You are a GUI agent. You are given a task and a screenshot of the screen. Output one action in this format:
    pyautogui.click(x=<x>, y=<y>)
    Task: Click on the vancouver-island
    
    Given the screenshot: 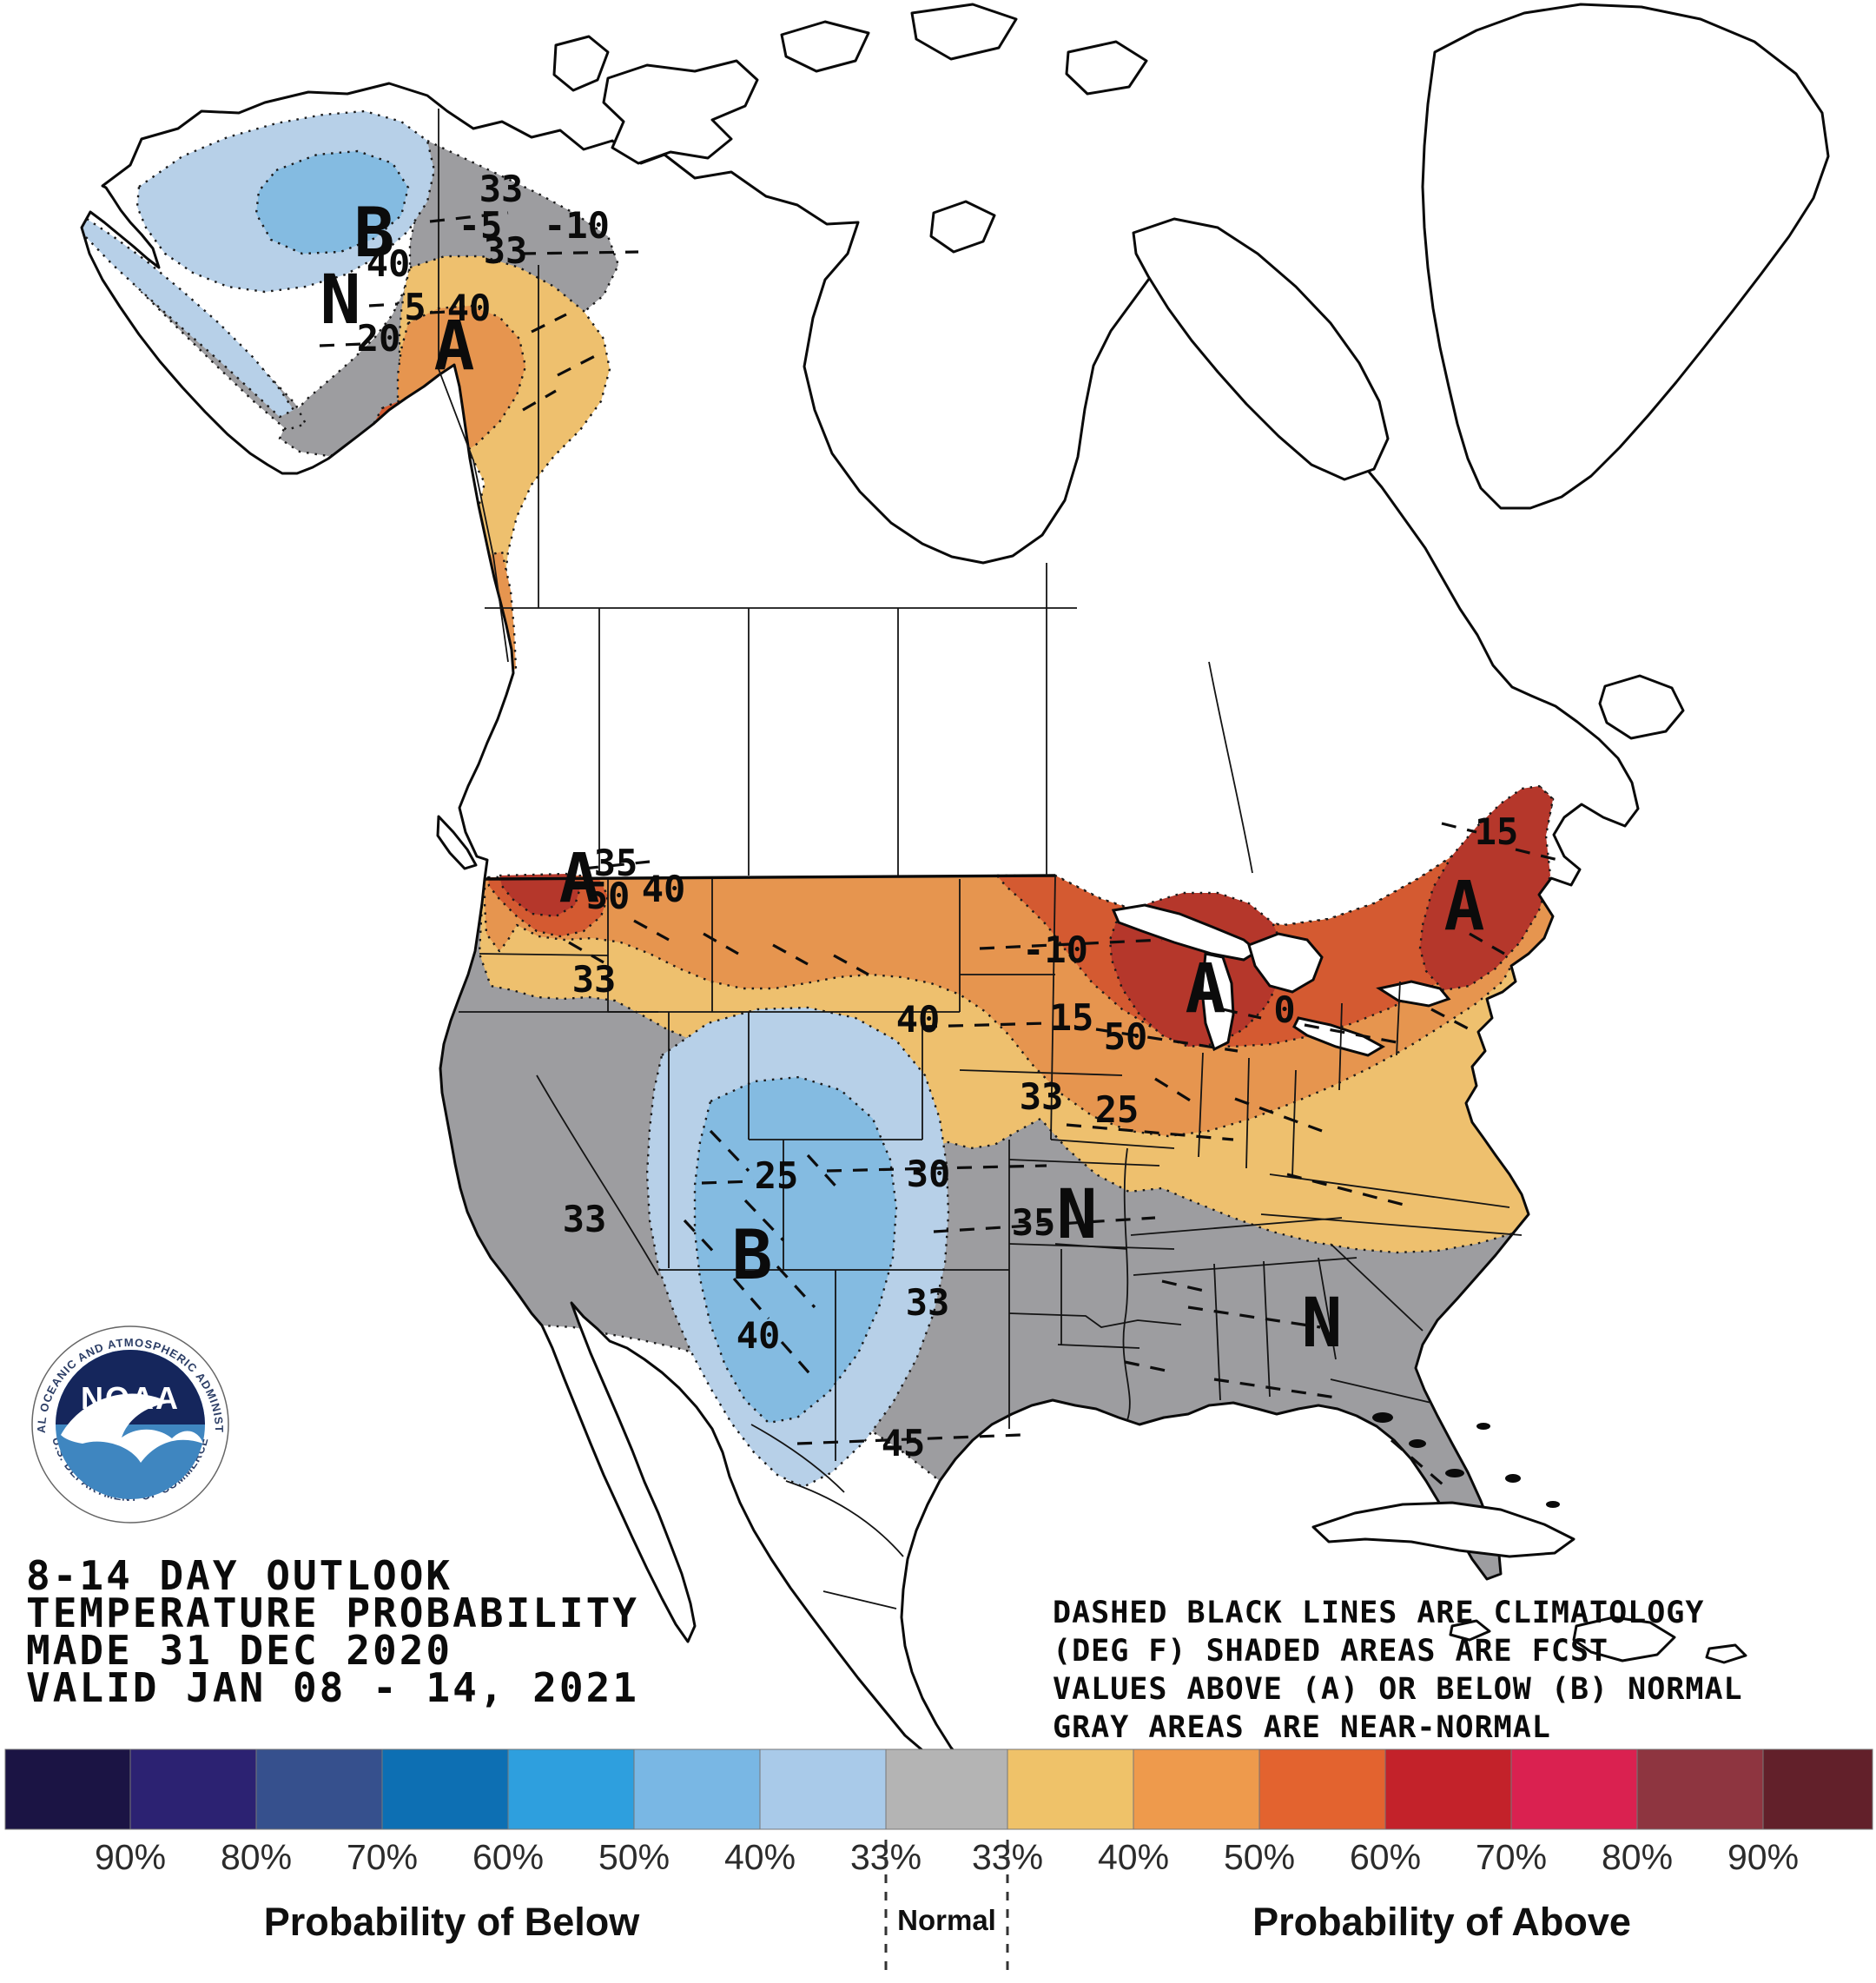 What is the action you would take?
    pyautogui.click(x=457, y=842)
    